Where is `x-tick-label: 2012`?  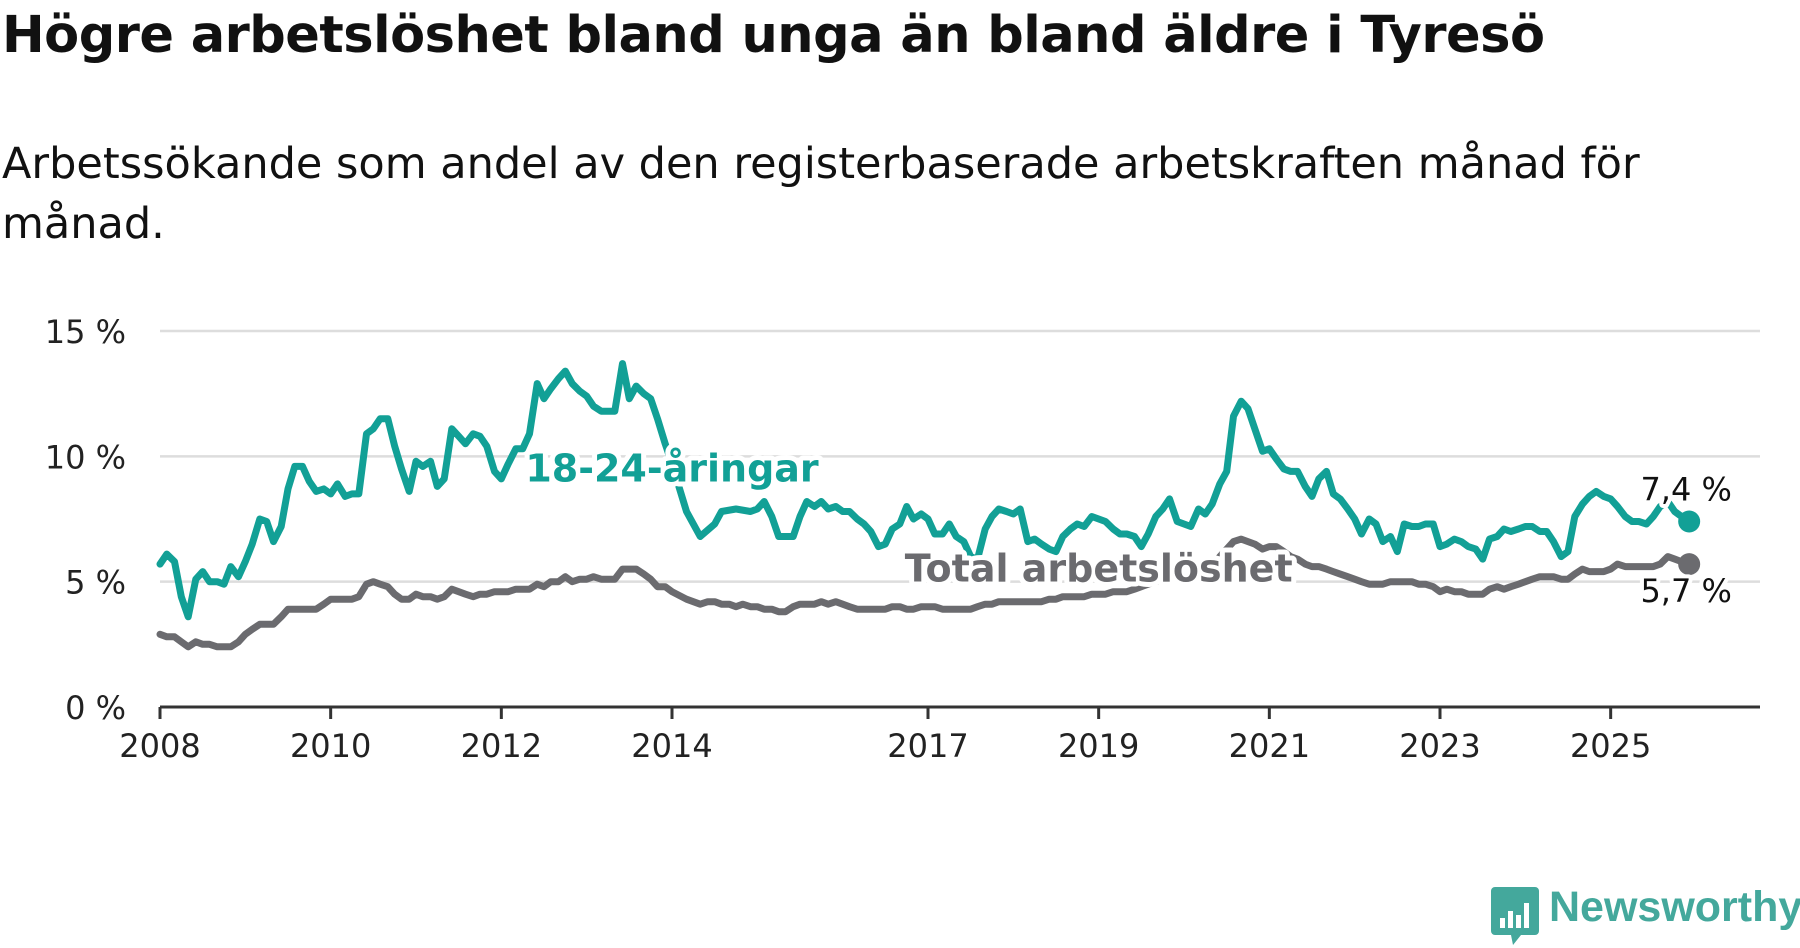
x-tick-label: 2012 is located at coordinates (501, 746).